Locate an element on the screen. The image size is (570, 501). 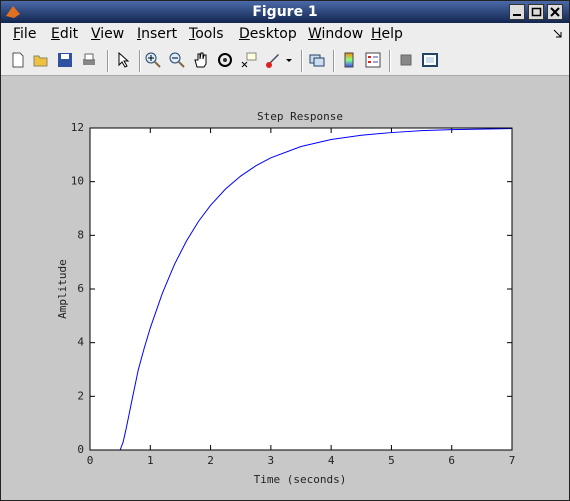
x-tick-label: 5 is located at coordinates (391, 460).